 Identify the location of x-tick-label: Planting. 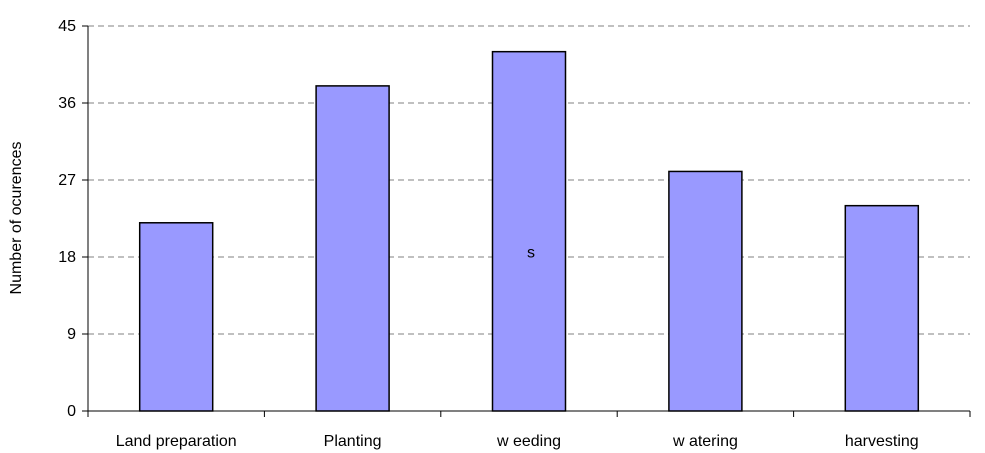
(353, 441).